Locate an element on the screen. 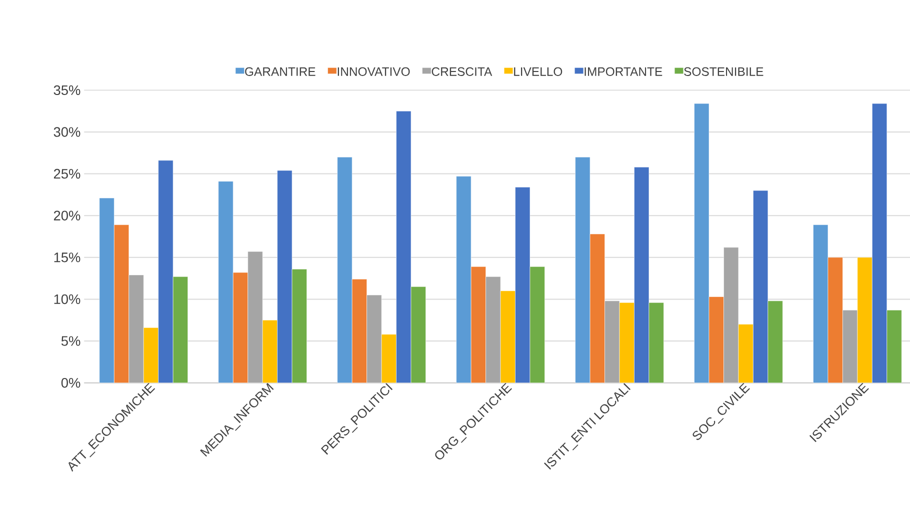 The image size is (910, 506). y-tick-label: 5% is located at coordinates (70, 341).